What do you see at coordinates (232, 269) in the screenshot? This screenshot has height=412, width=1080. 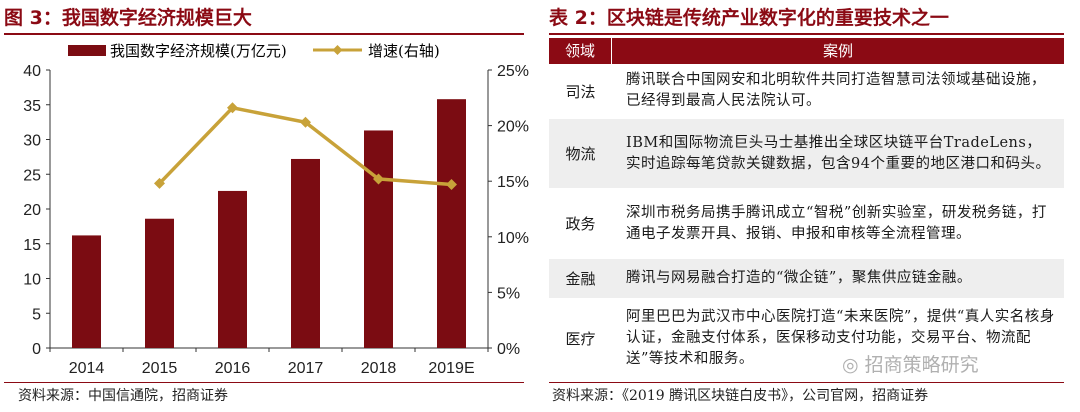 I see `bar-2016` at bounding box center [232, 269].